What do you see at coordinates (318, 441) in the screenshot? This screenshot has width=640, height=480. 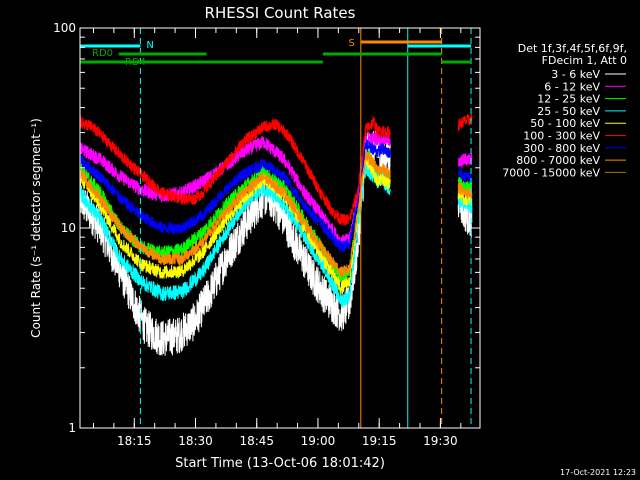 I see `x-tick-label-3: 19:00` at bounding box center [318, 441].